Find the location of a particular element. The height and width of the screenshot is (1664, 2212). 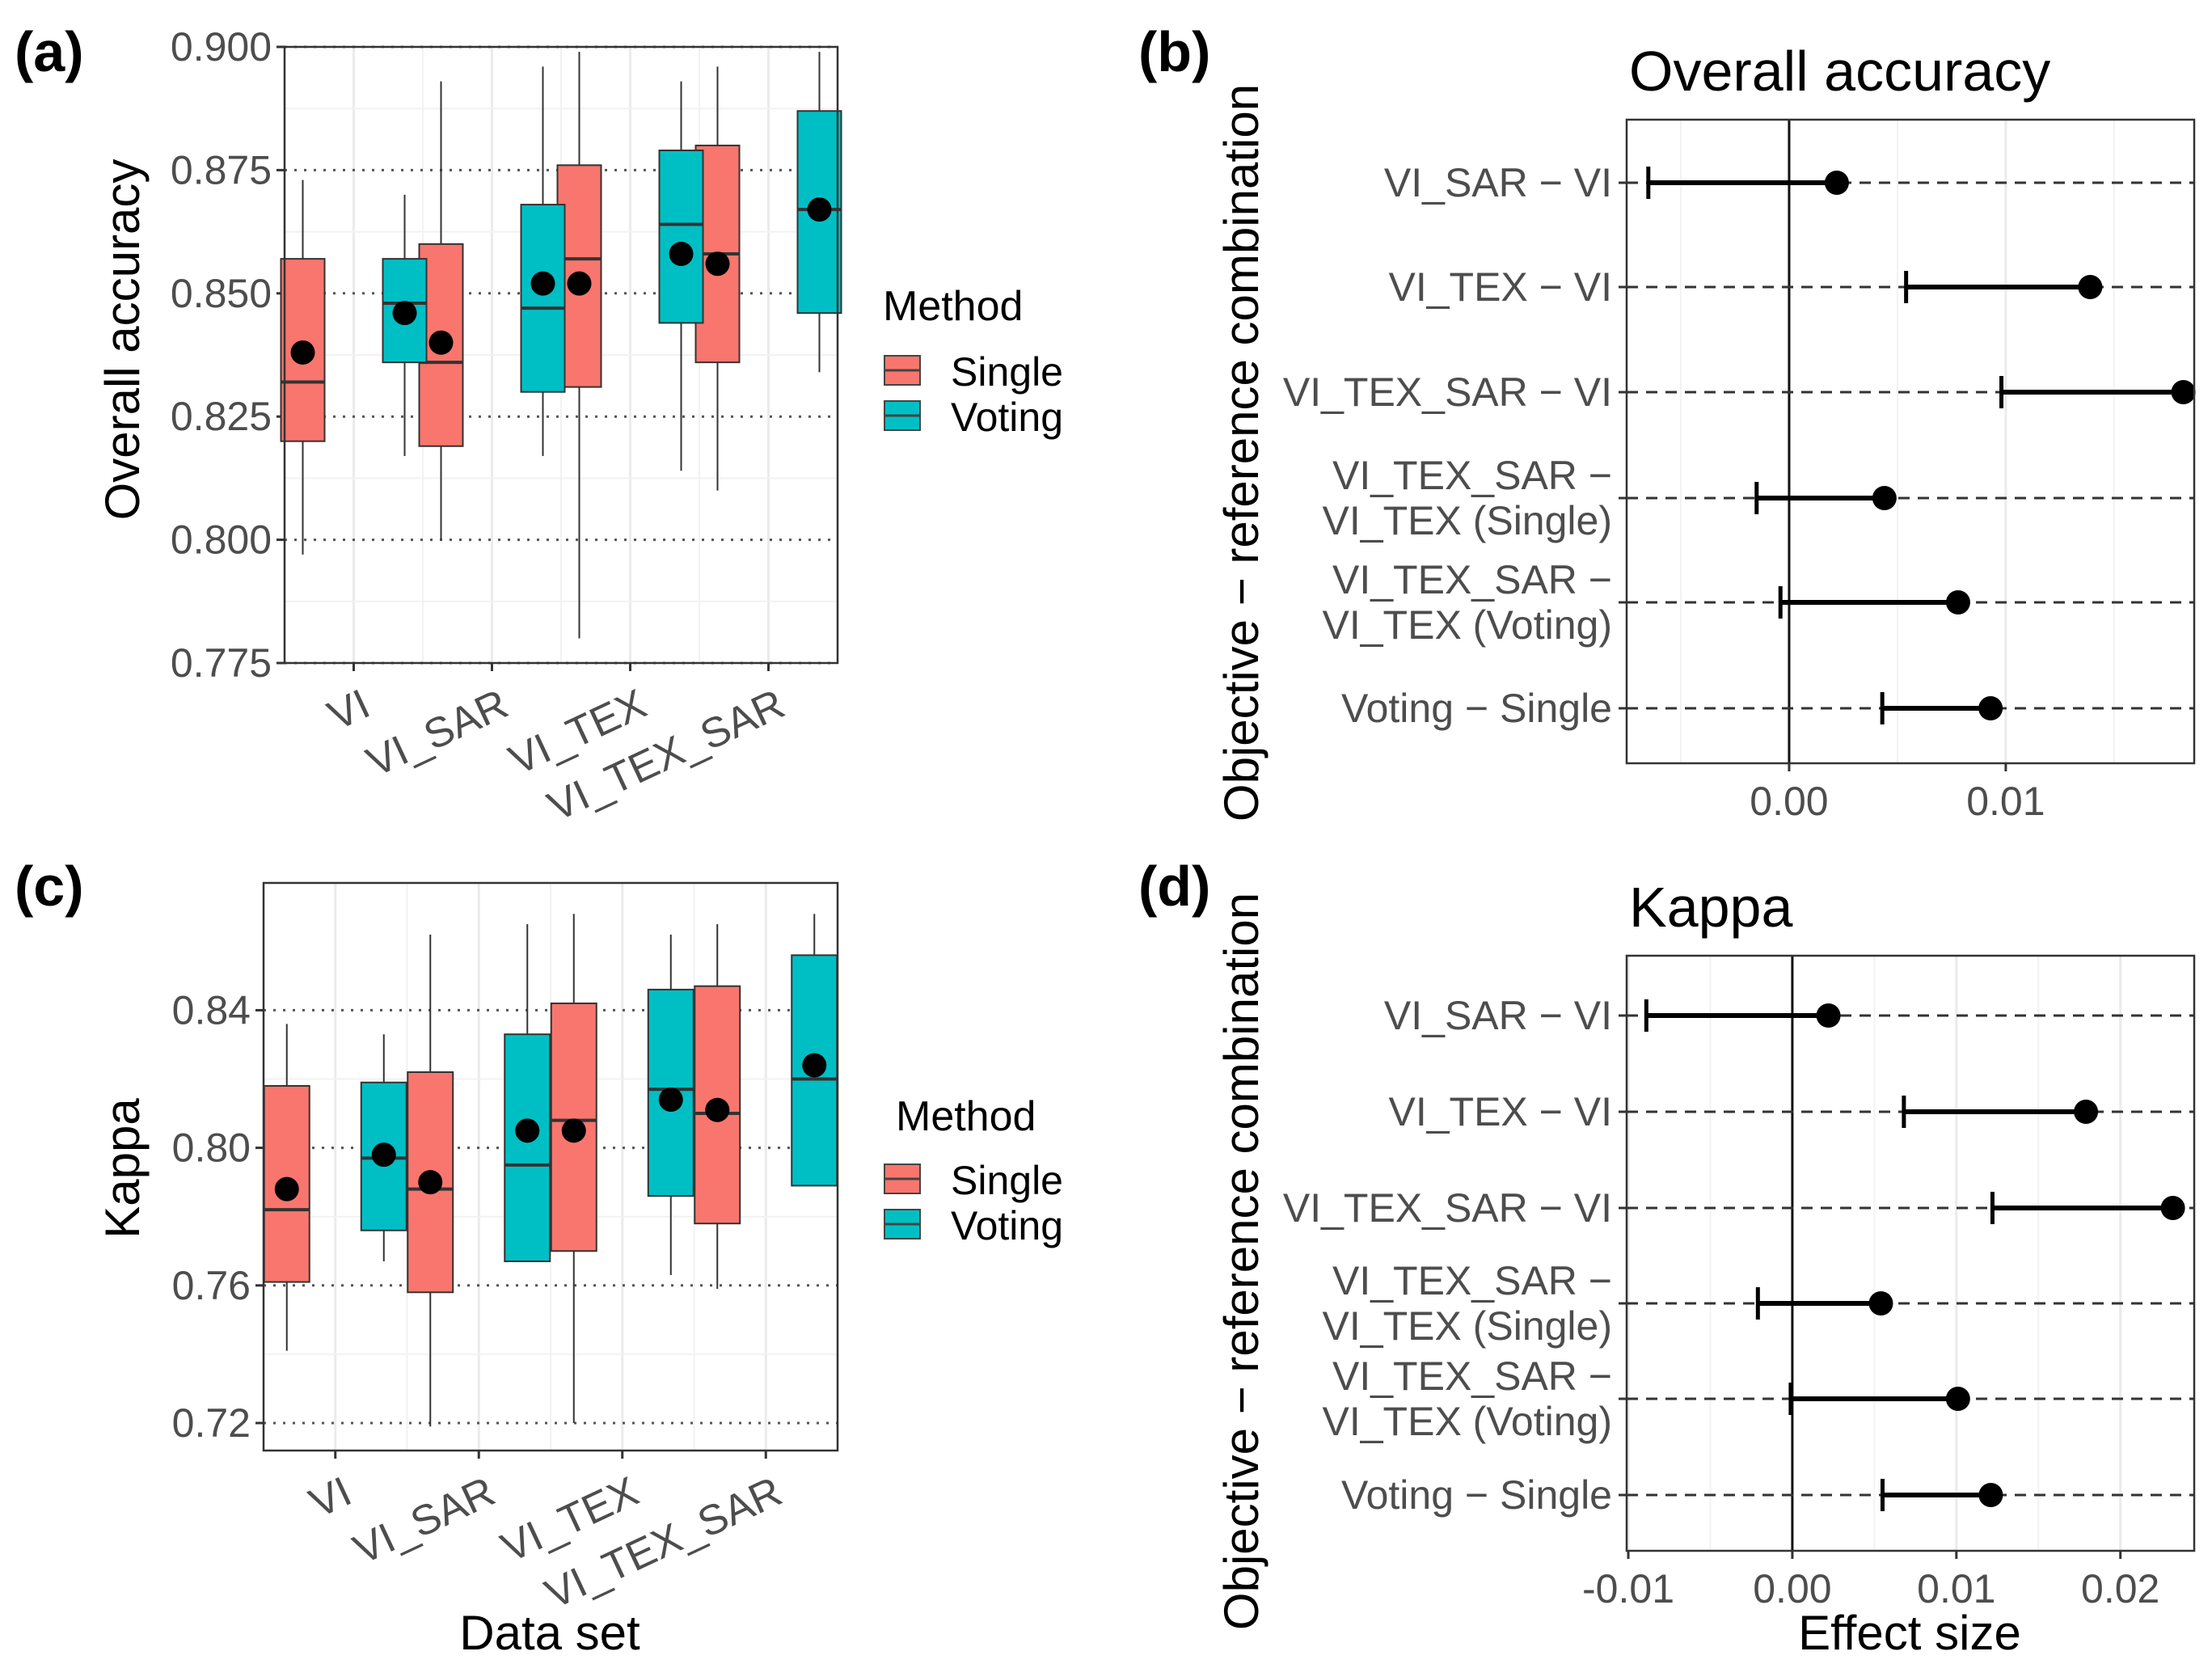

panel-a-y-axis-title: Overall accuracy is located at coordinates (123, 340).